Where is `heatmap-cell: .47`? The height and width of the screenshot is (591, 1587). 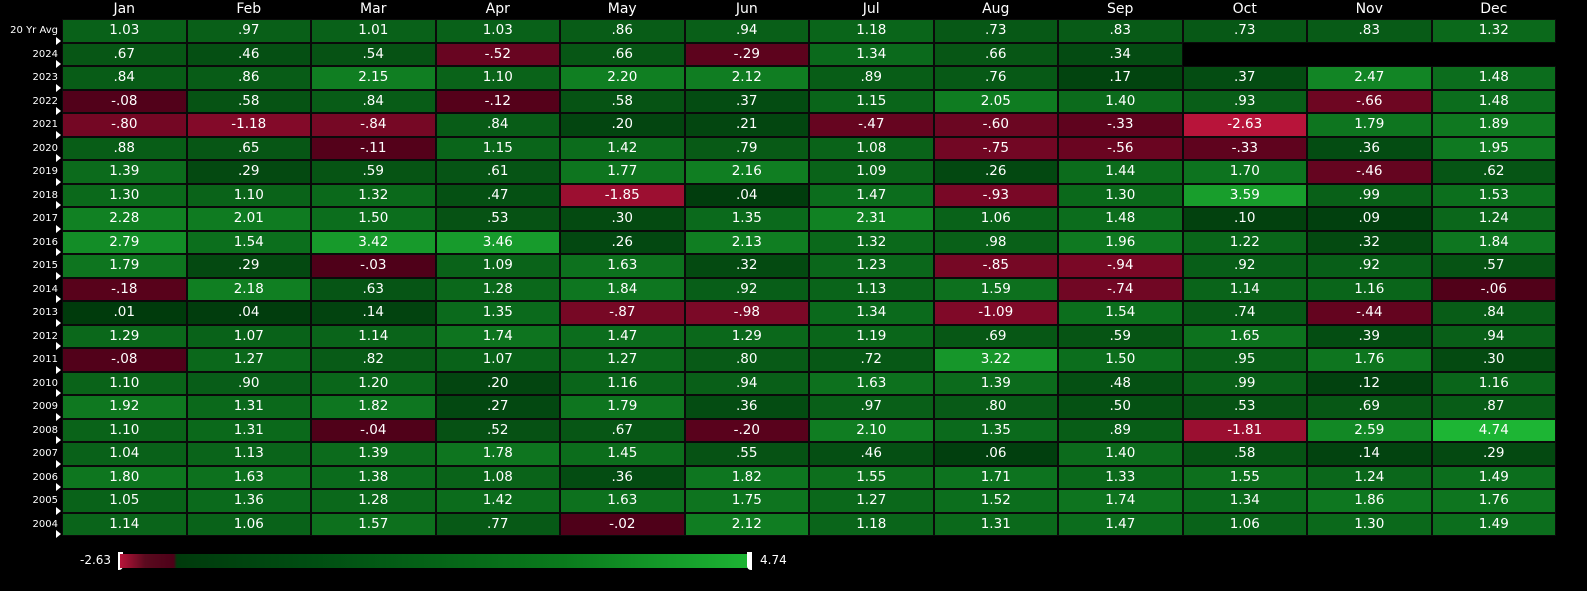 heatmap-cell: .47 is located at coordinates (497, 195).